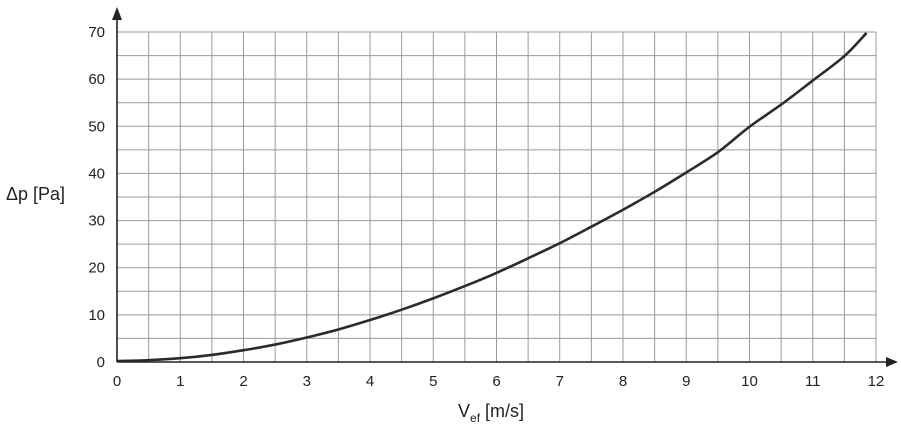 The height and width of the screenshot is (436, 901). I want to click on y-axis-arrow-icon, so click(117, 13).